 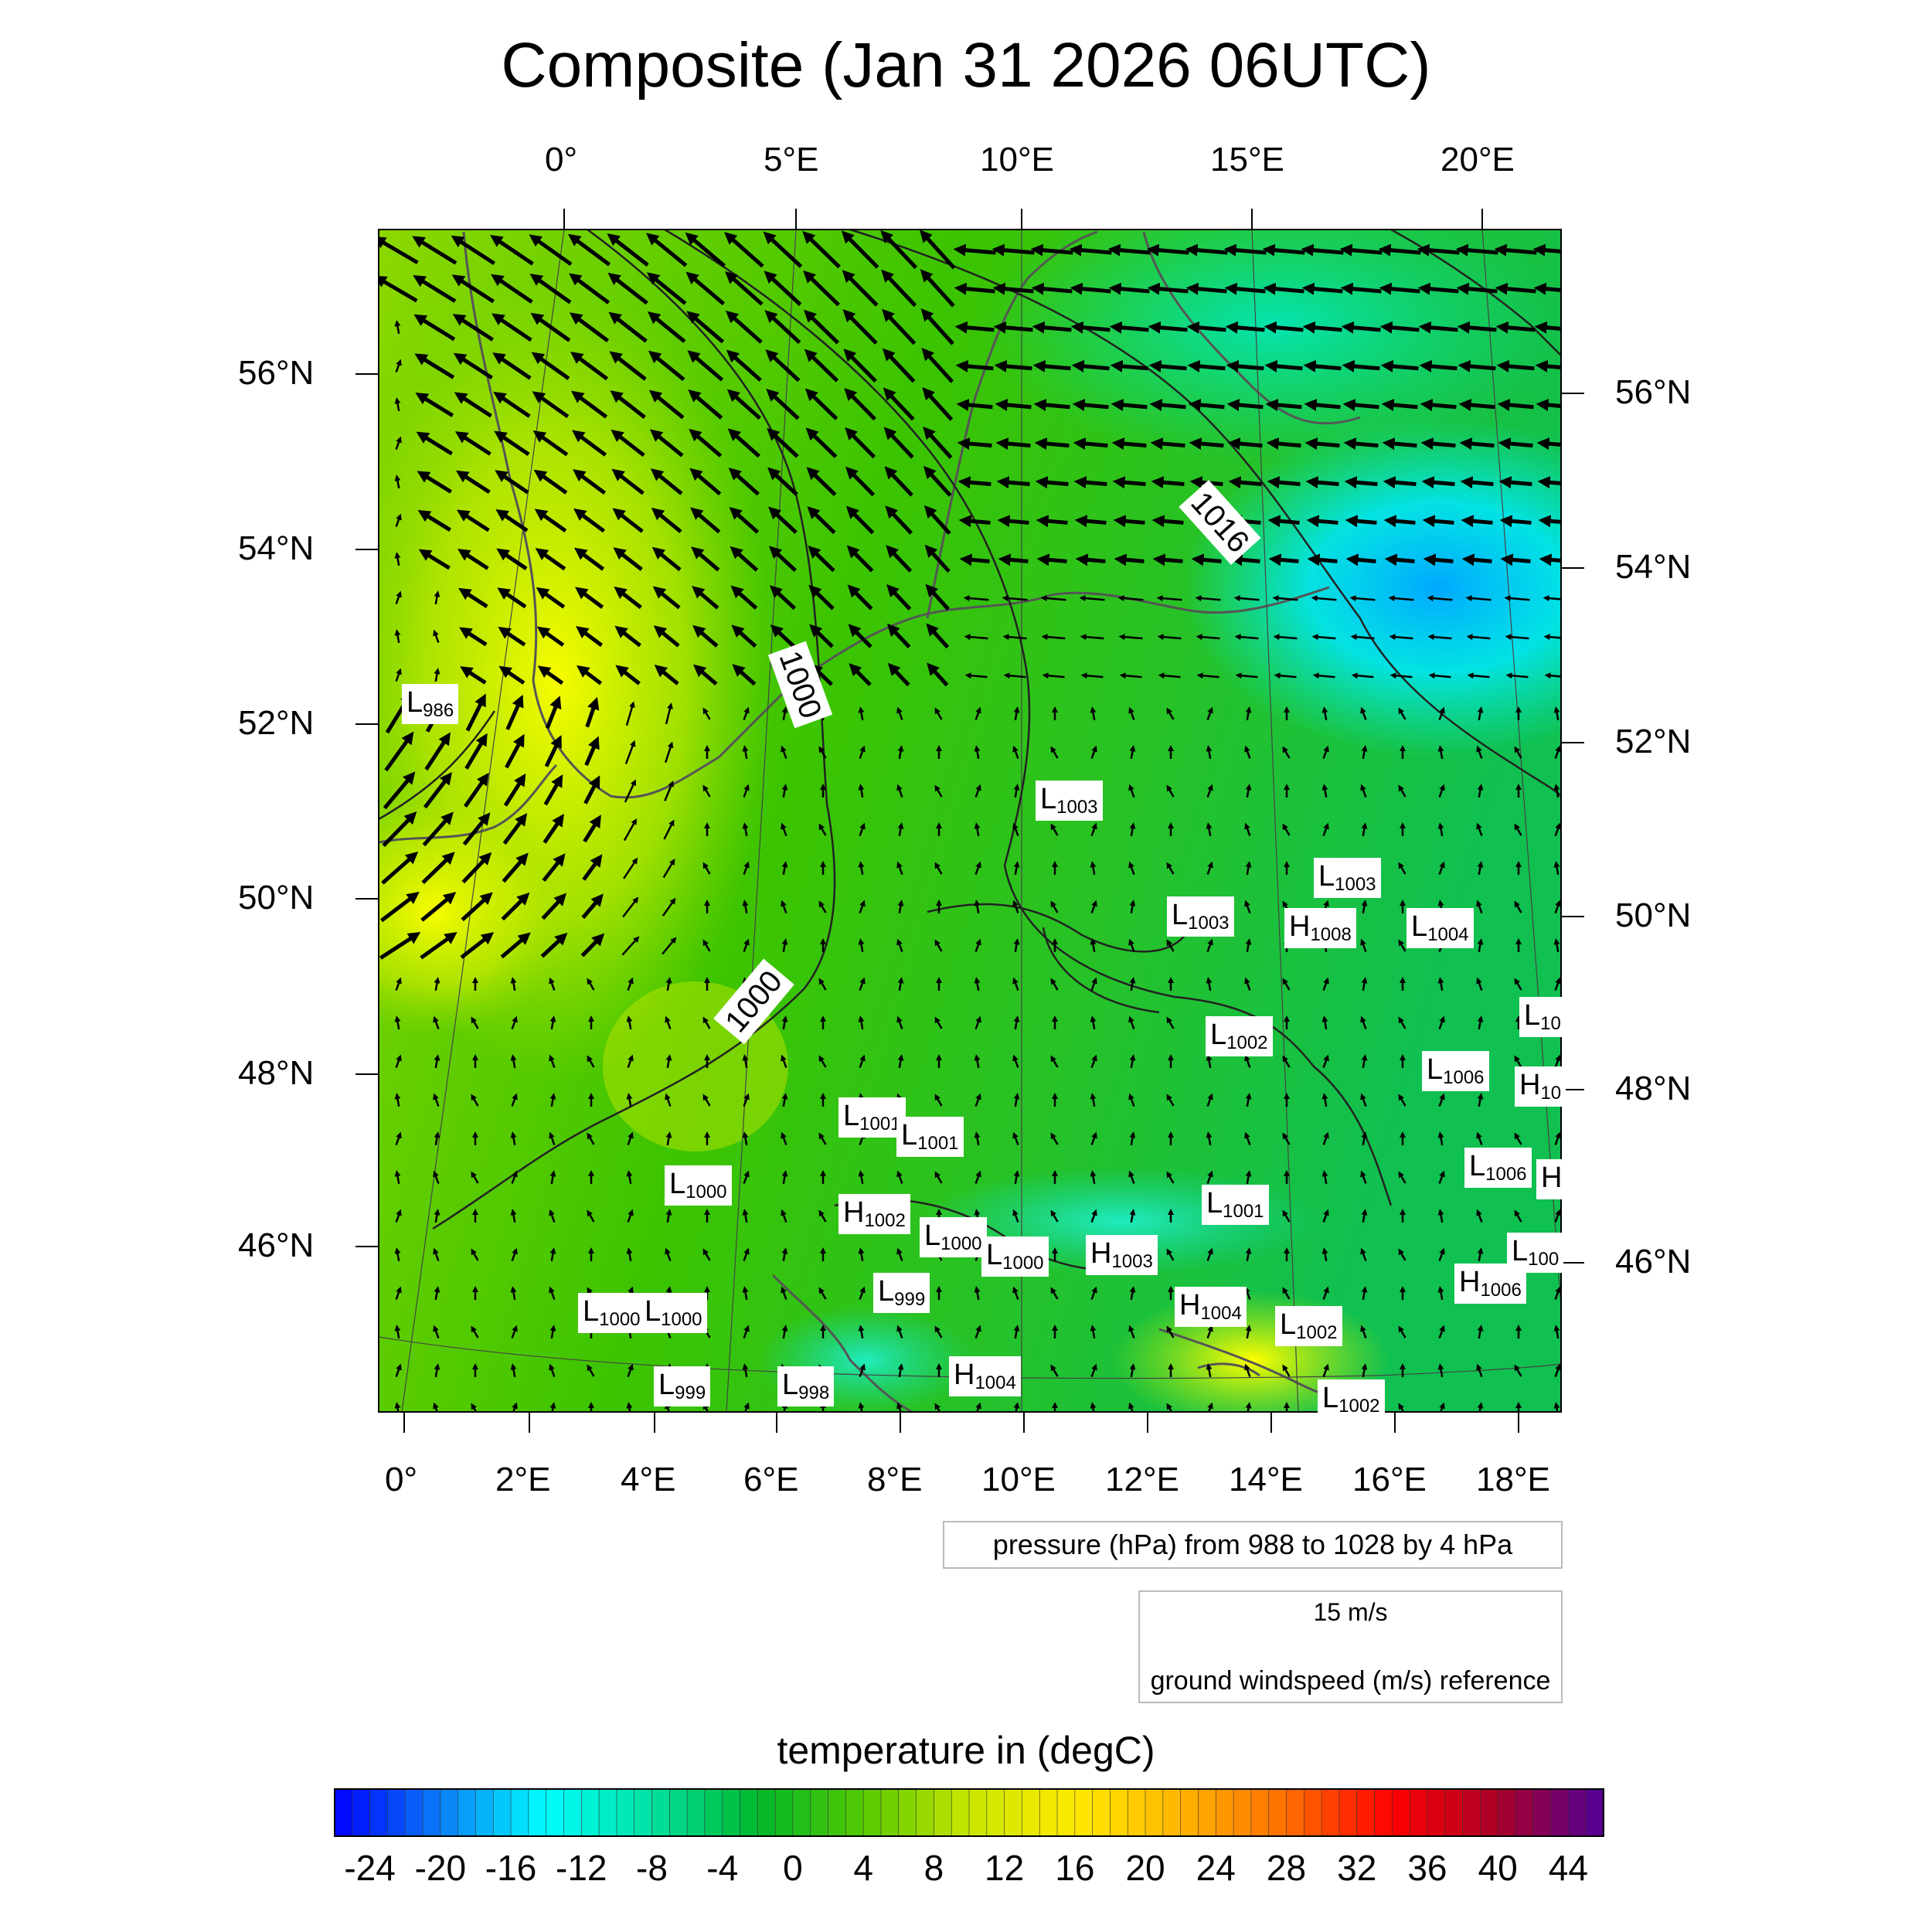 I want to click on left-lat-label: 52°N, so click(x=276, y=723).